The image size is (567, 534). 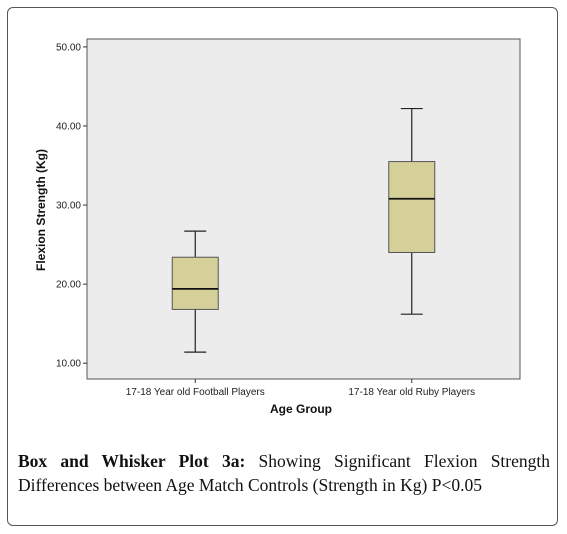 I want to click on x-tick-label: 17-18 Year old Ruby Players, so click(x=411, y=392).